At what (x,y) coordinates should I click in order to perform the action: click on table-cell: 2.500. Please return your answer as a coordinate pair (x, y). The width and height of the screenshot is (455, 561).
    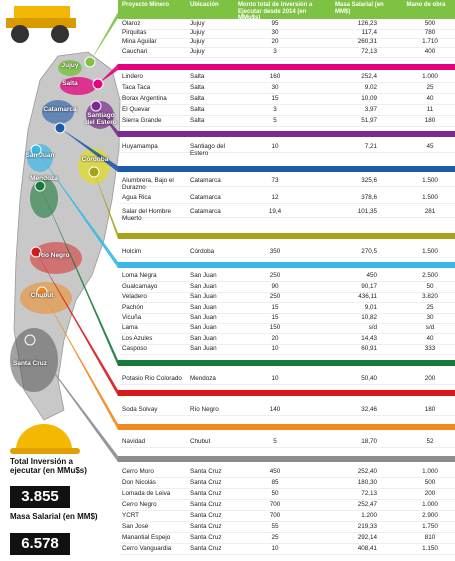
    Looking at the image, I should click on (430, 275).